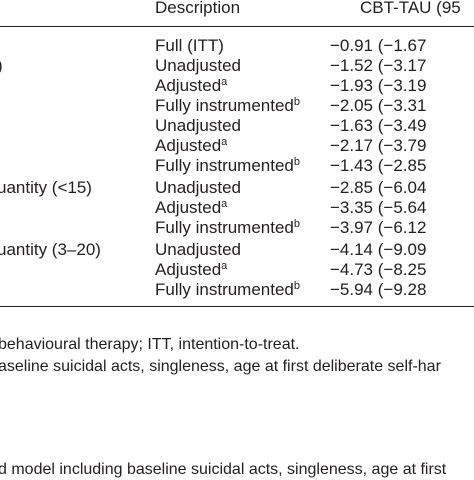  What do you see at coordinates (410, 8) in the screenshot?
I see `header-value: CBT-TAU (95` at bounding box center [410, 8].